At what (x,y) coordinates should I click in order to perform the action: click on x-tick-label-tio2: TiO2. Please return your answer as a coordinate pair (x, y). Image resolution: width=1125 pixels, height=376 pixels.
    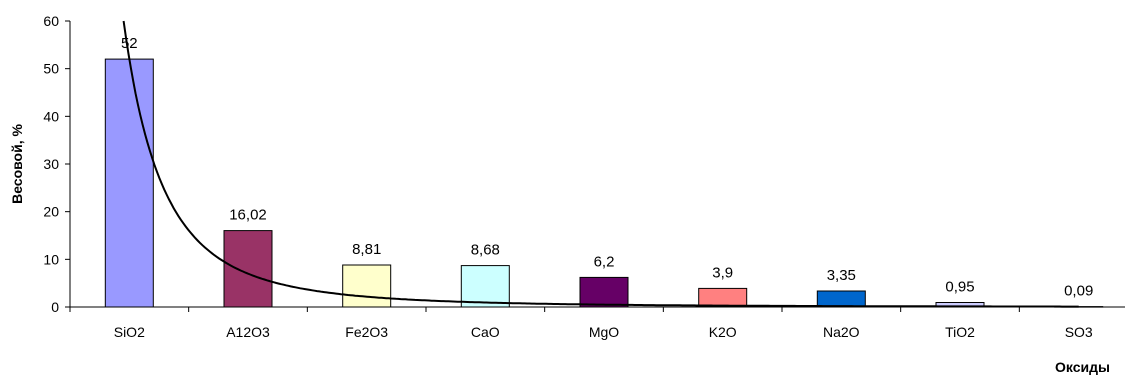
    Looking at the image, I should click on (960, 332).